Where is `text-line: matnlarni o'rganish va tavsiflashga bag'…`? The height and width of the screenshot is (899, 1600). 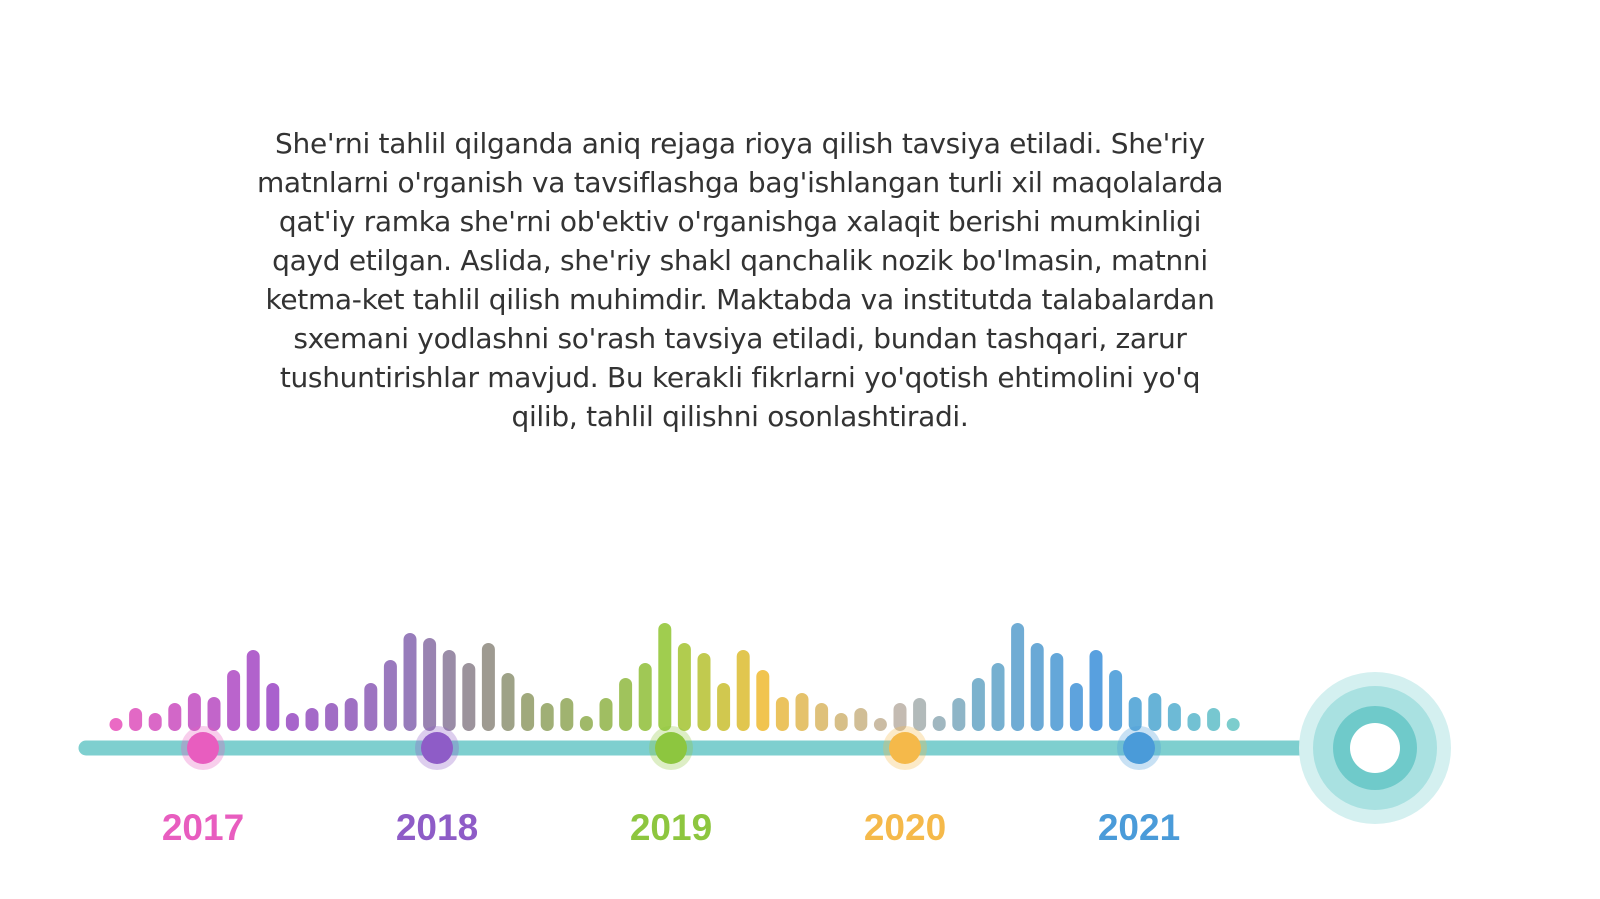 text-line: matnlarni o'rganish va tavsiflashga bag'… is located at coordinates (740, 182).